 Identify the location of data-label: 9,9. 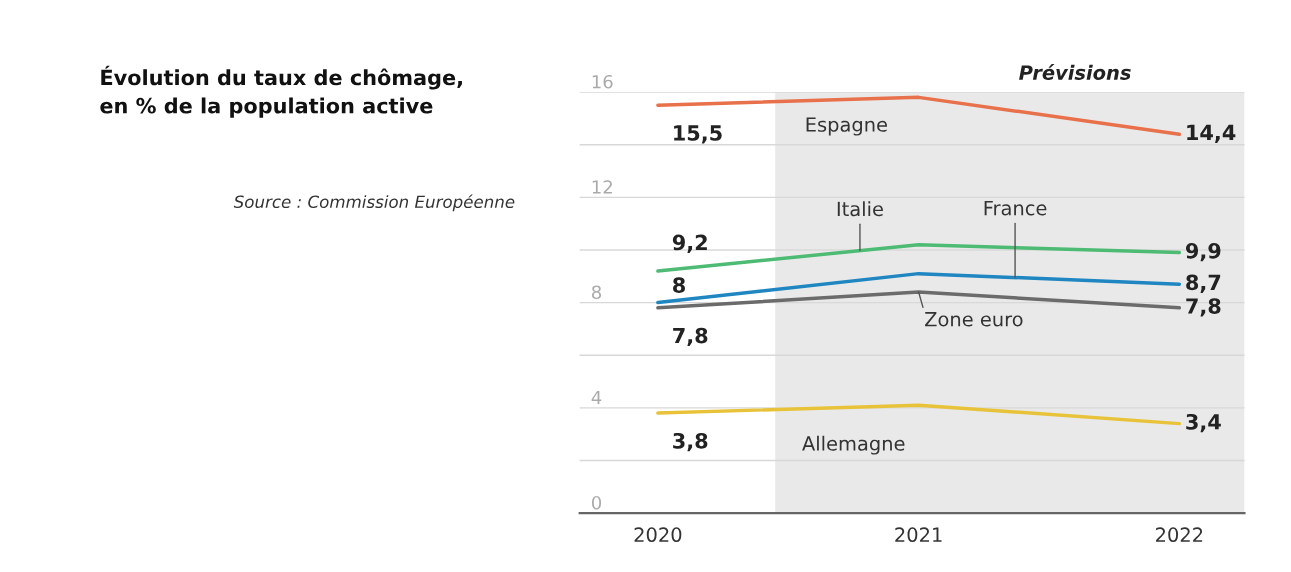
(1203, 252).